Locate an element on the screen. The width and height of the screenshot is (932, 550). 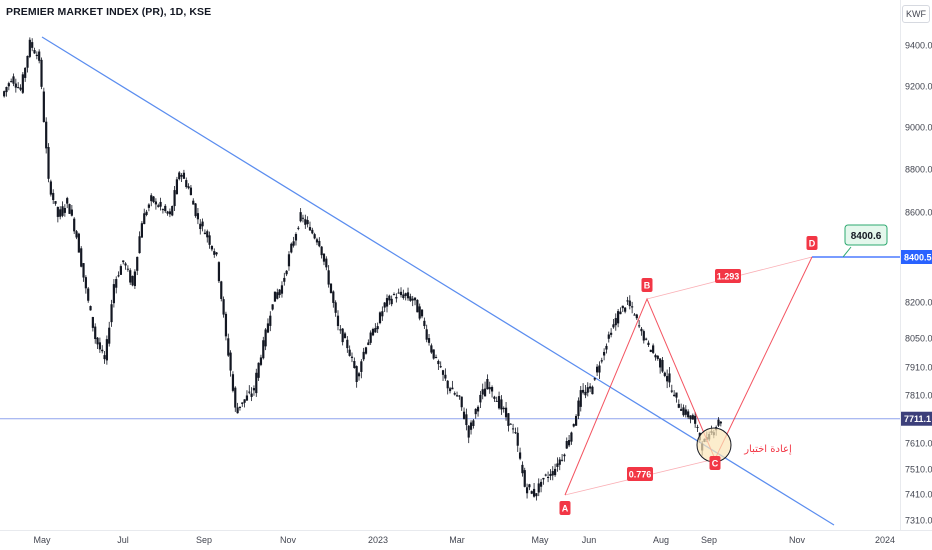
harmonic-point-c: C is located at coordinates (715, 463).